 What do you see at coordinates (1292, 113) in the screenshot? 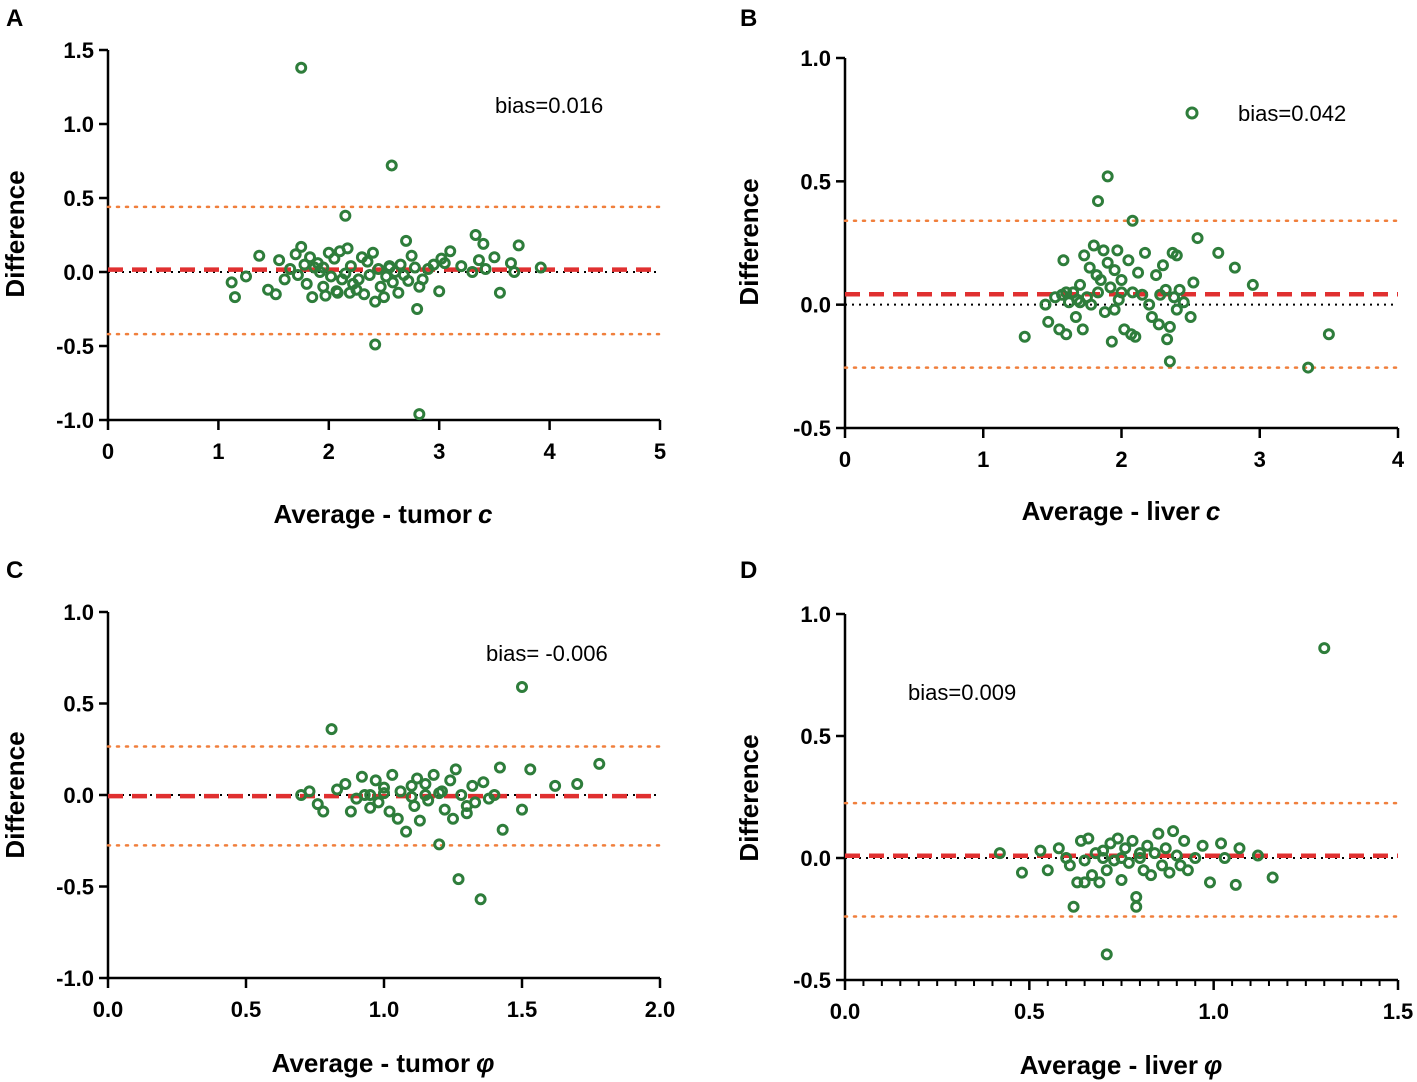
I see `bias-annotation: bias=0.042` at bounding box center [1292, 113].